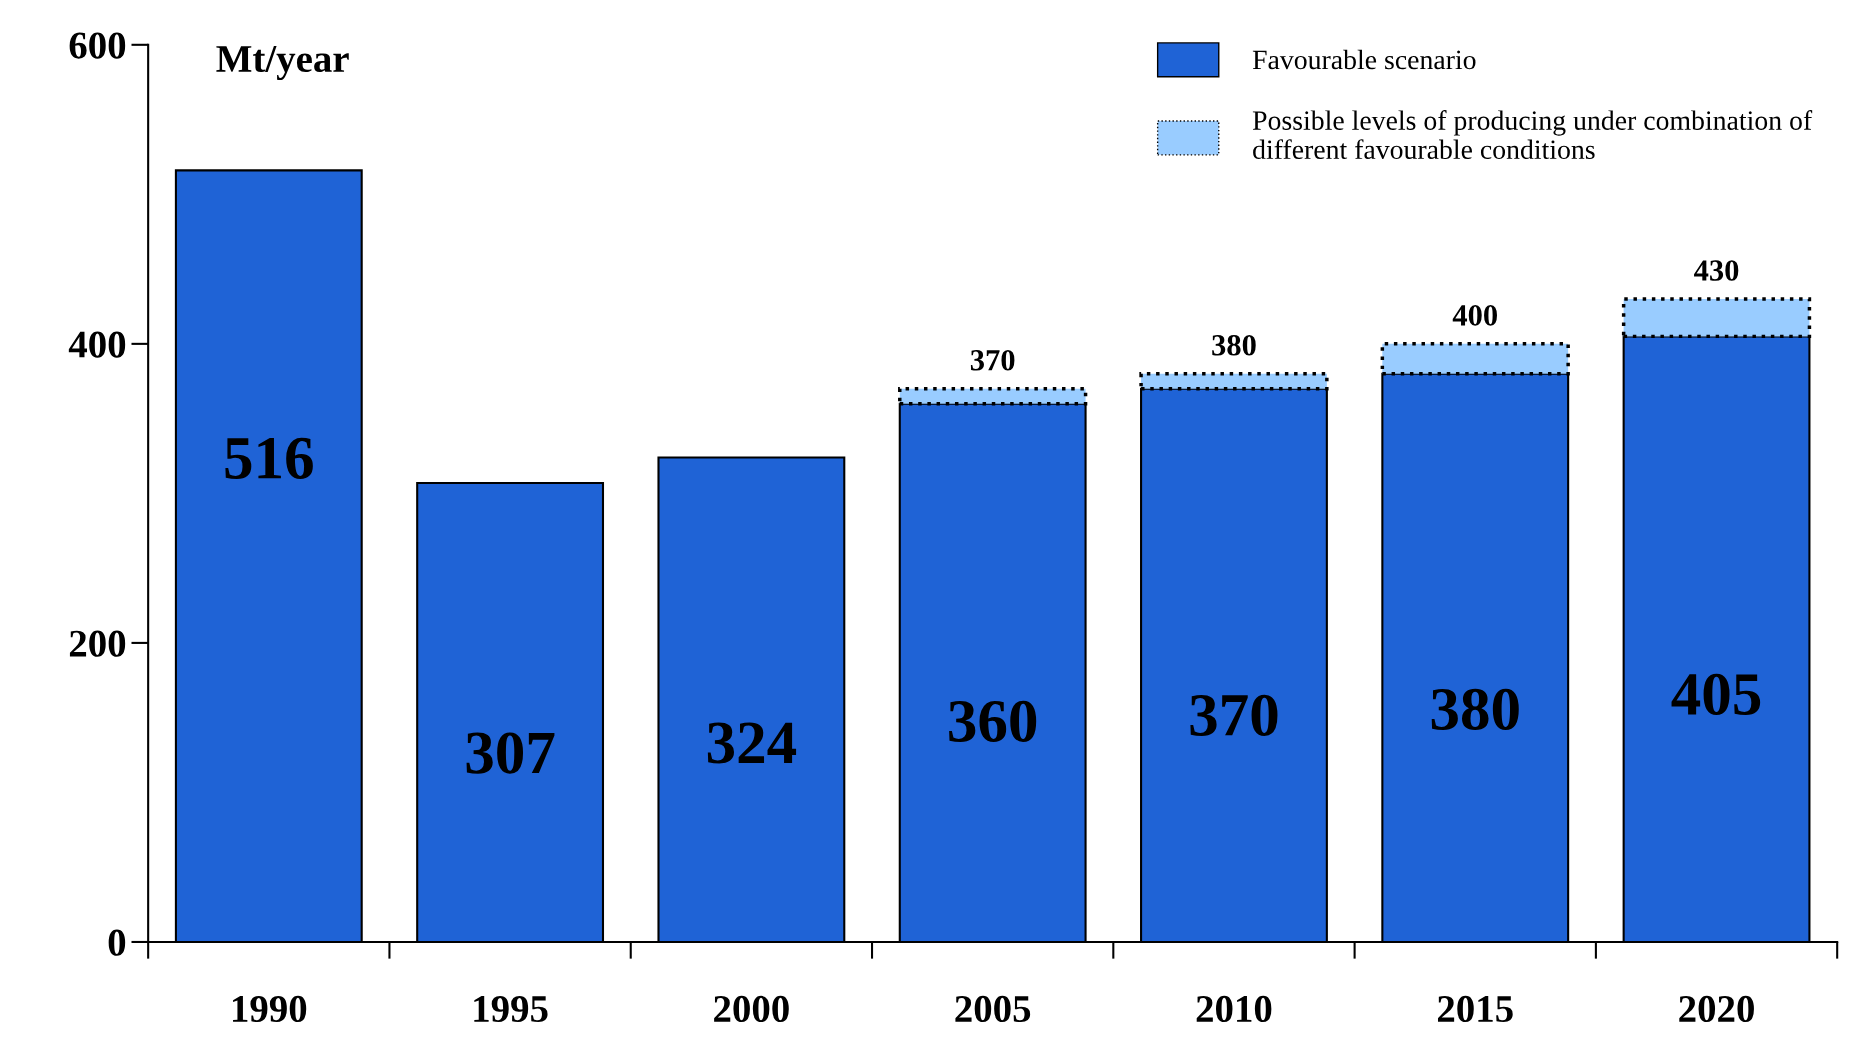 This screenshot has width=1852, height=1042. What do you see at coordinates (282, 63) in the screenshot?
I see `y-axis-title: Mt/year` at bounding box center [282, 63].